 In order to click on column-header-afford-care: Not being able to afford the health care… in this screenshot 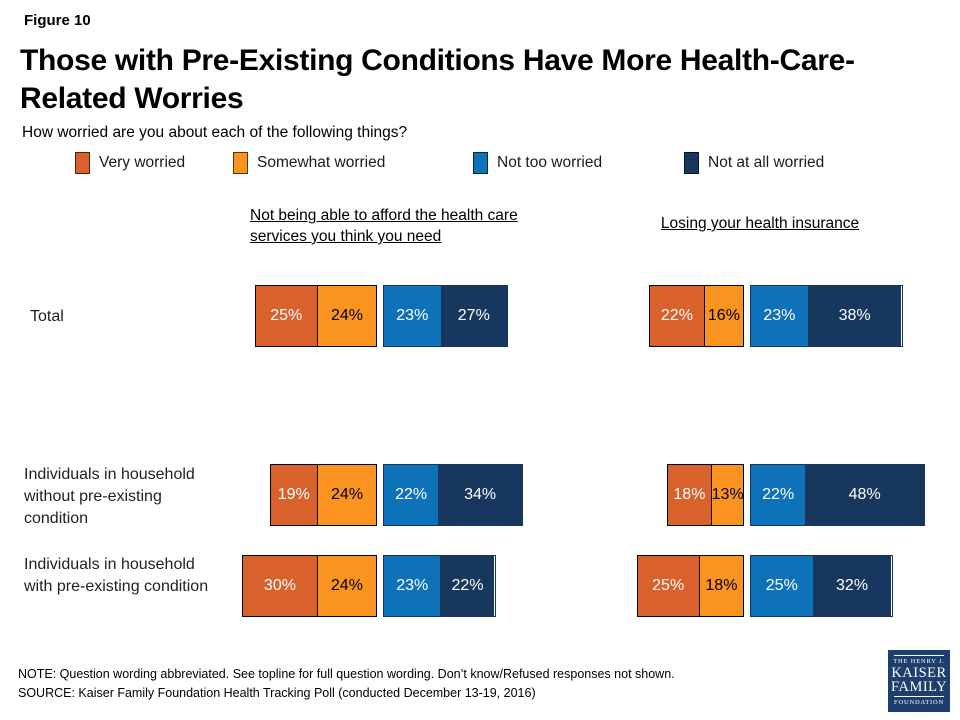, I will do `click(384, 226)`.